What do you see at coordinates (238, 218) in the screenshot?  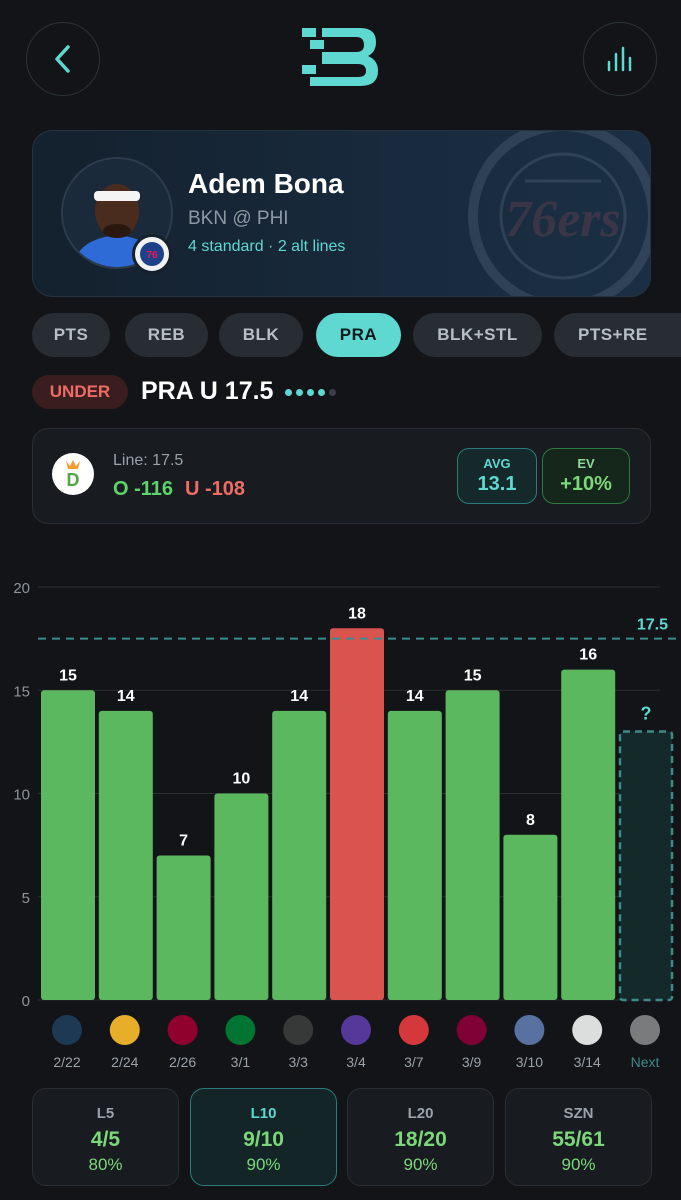 I see `matchup: BKN @ PHI` at bounding box center [238, 218].